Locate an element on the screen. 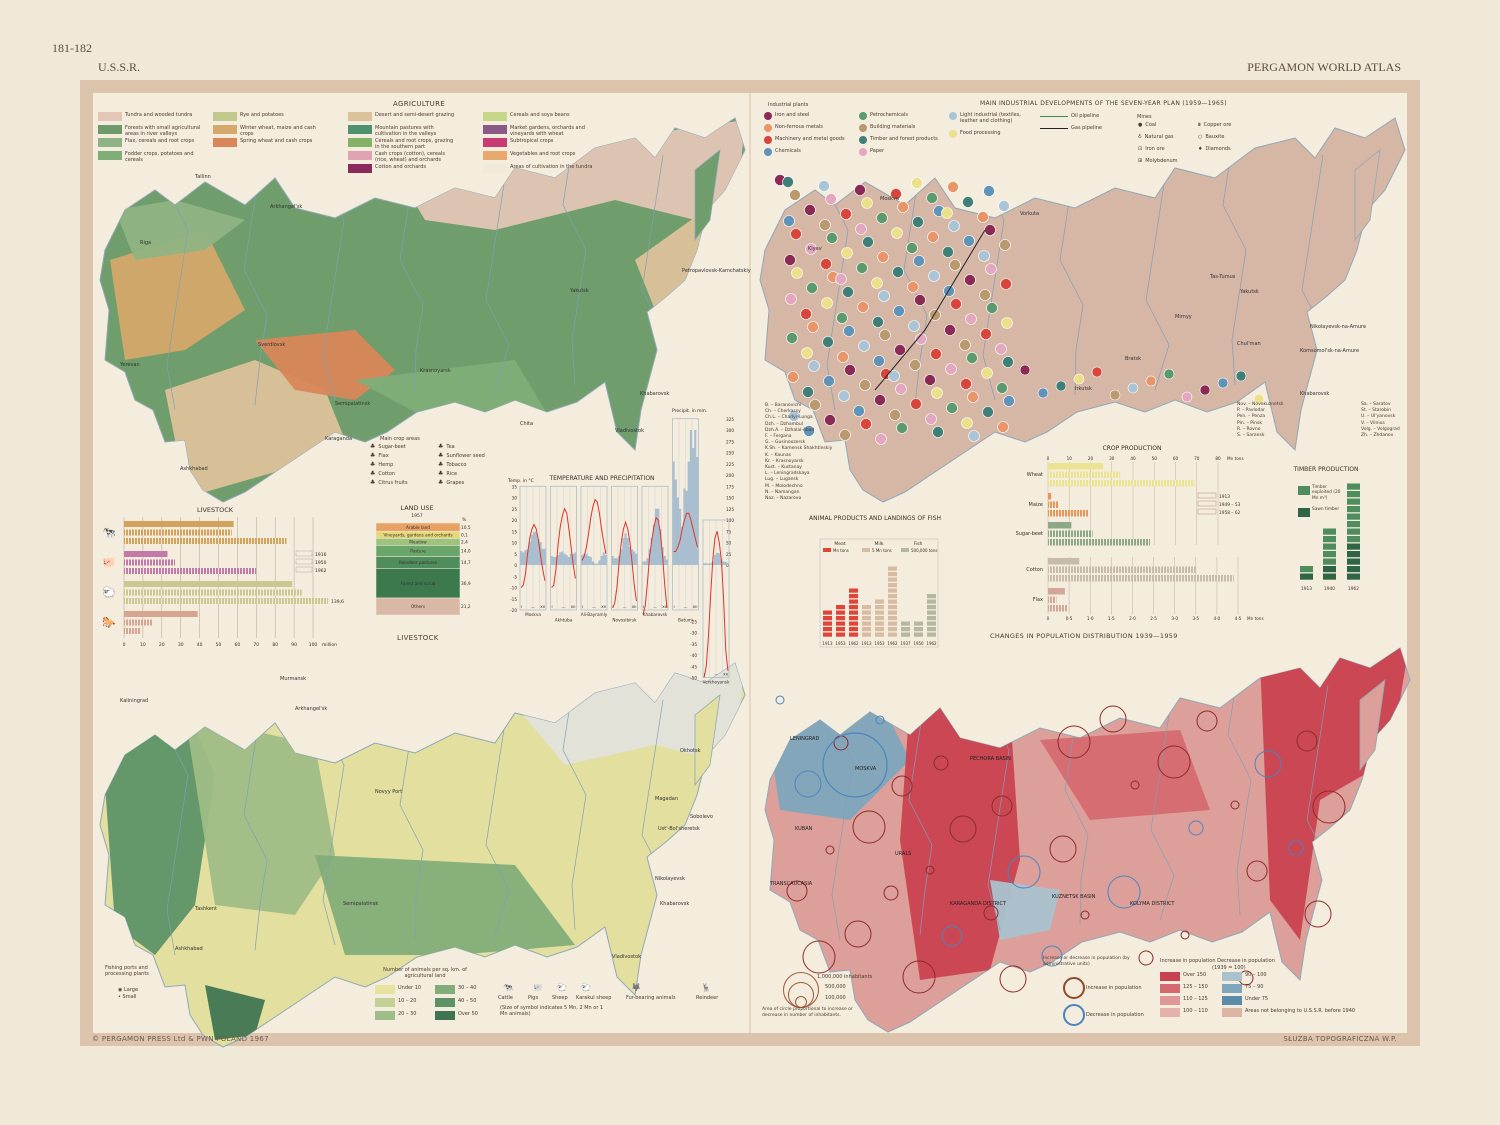  agriculture-map is located at coordinates (422, 310).